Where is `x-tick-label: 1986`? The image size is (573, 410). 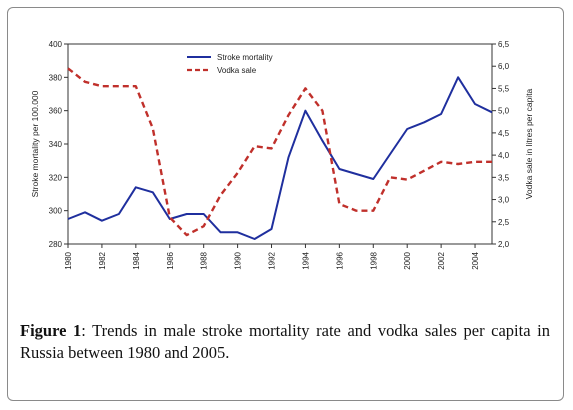
x-tick-label: 1986 is located at coordinates (170, 260).